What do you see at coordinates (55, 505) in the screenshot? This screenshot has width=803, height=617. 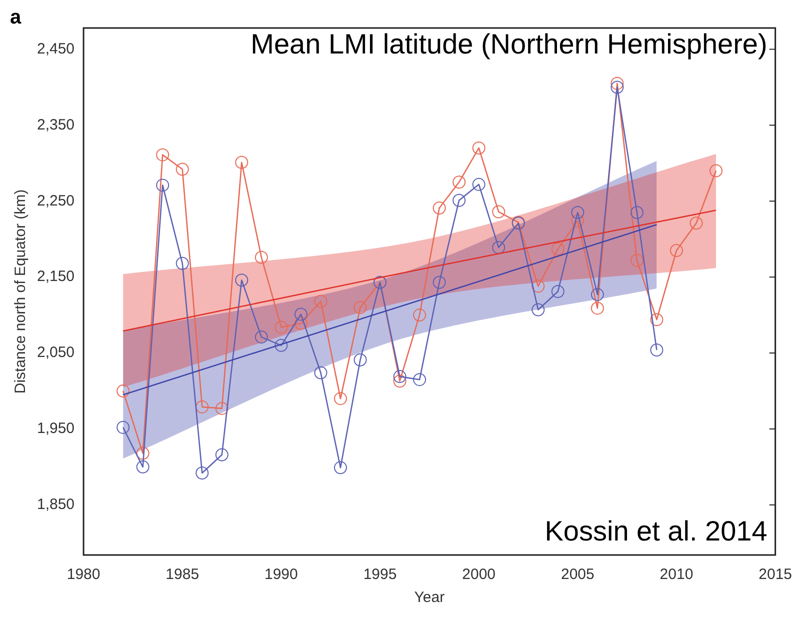 I see `y-tick-label: 1,850` at bounding box center [55, 505].